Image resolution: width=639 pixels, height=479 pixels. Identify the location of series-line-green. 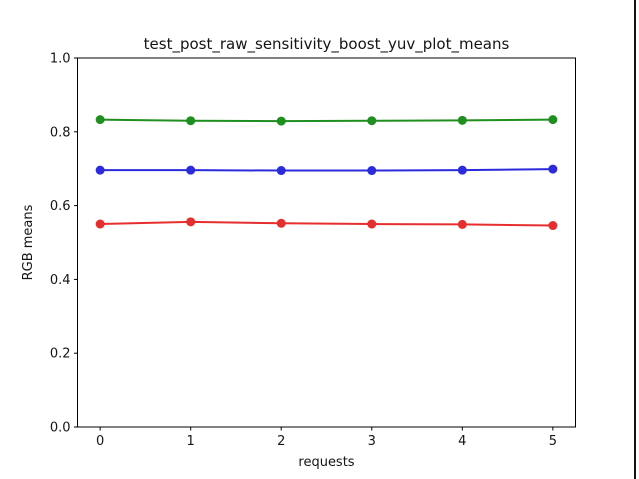
(326, 120).